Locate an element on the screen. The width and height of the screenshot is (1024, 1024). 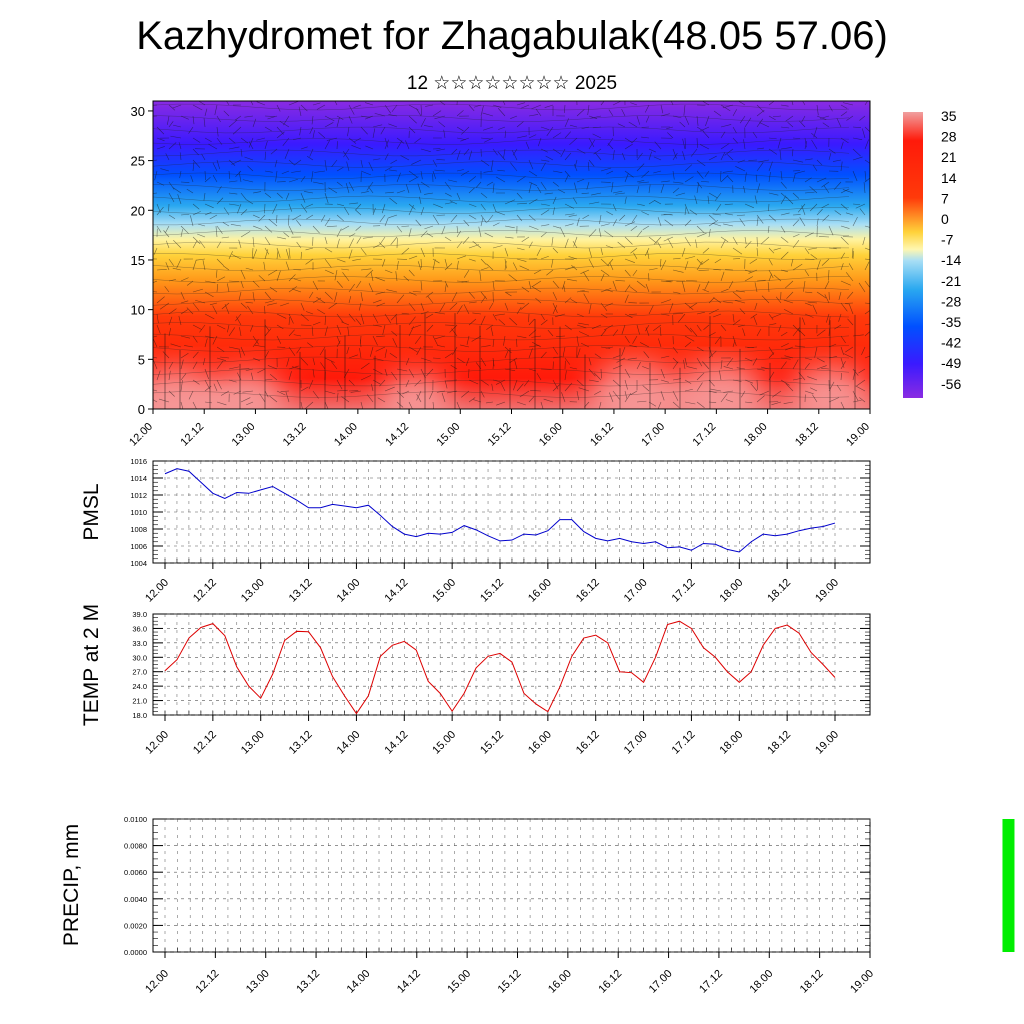
pmsl-y-tick-label: 1012 is located at coordinates (138, 495).